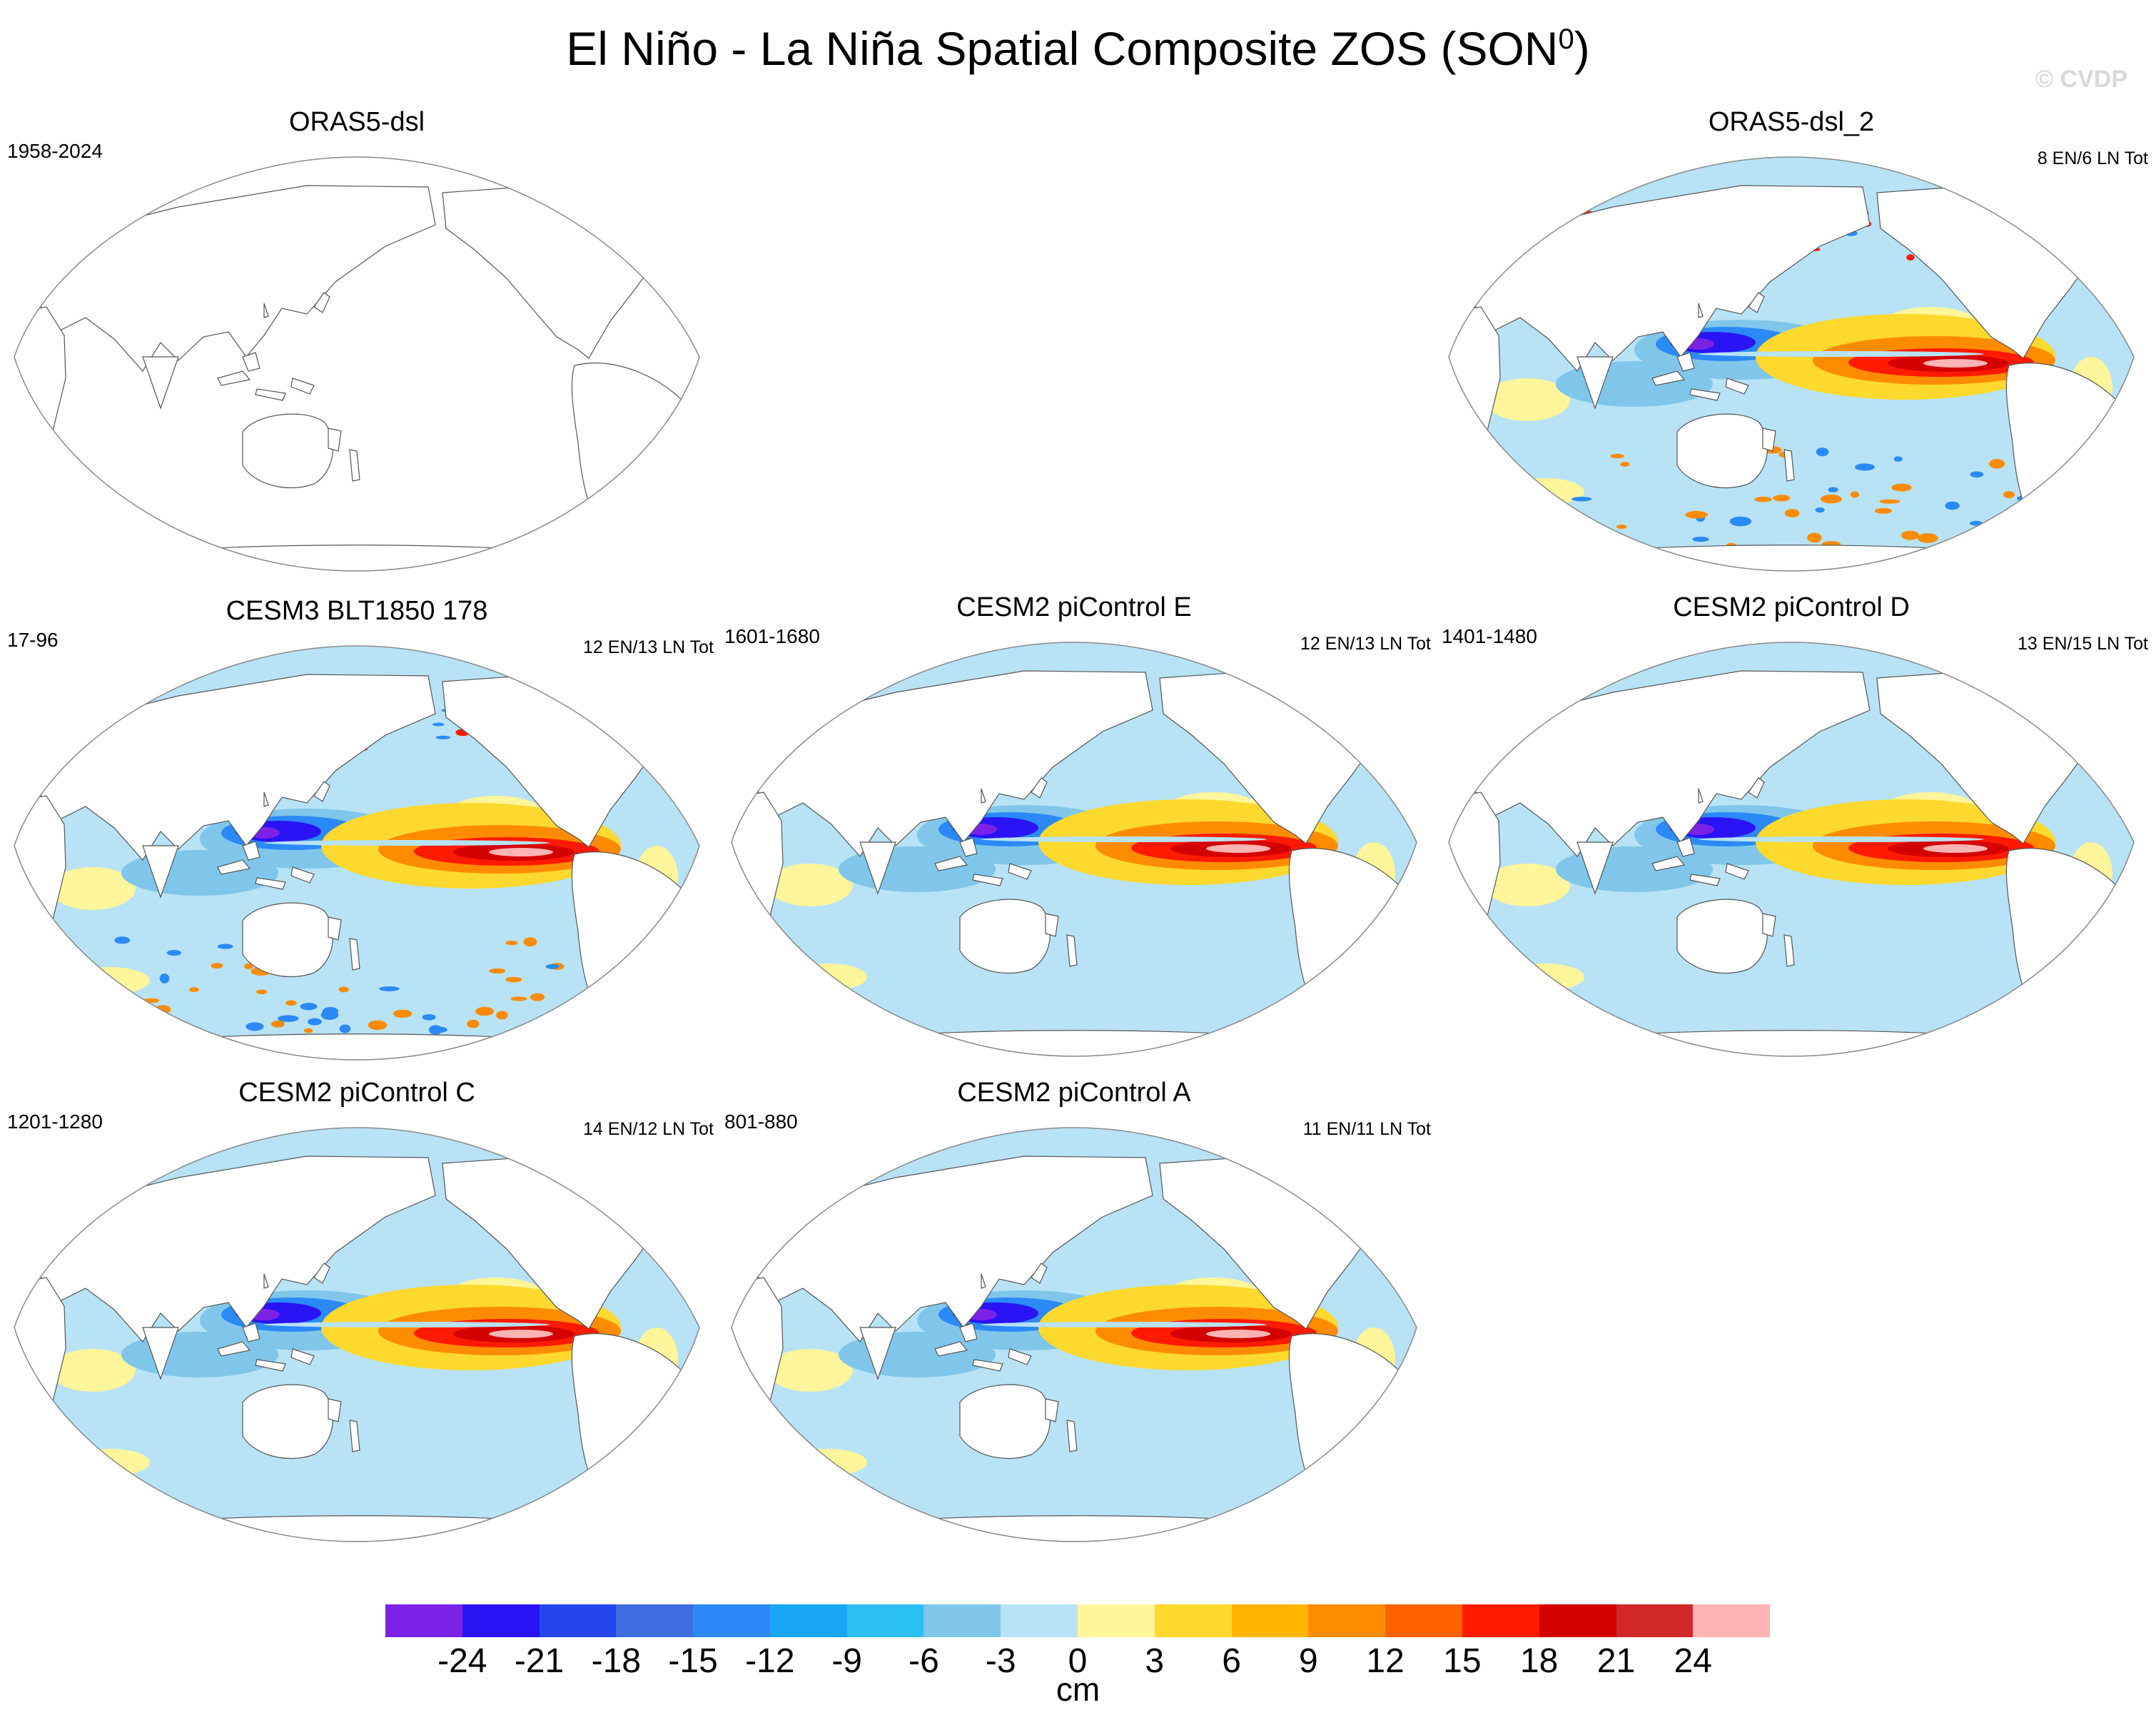  I want to click on panel-title: ORAS5-dsl_2, so click(1791, 122).